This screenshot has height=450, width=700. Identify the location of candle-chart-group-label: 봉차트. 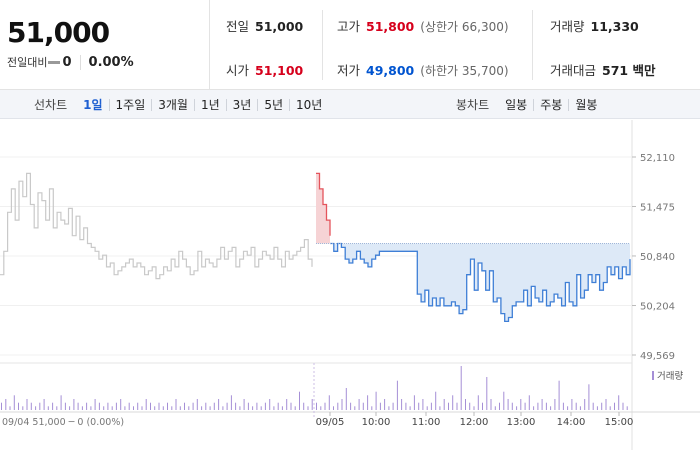
(473, 105).